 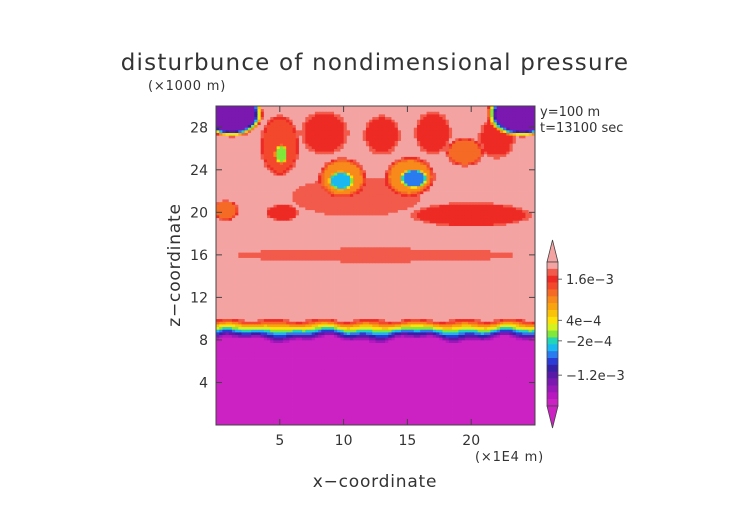 I want to click on chart-title: disturbunce of nondimensional pressure, so click(x=375, y=63).